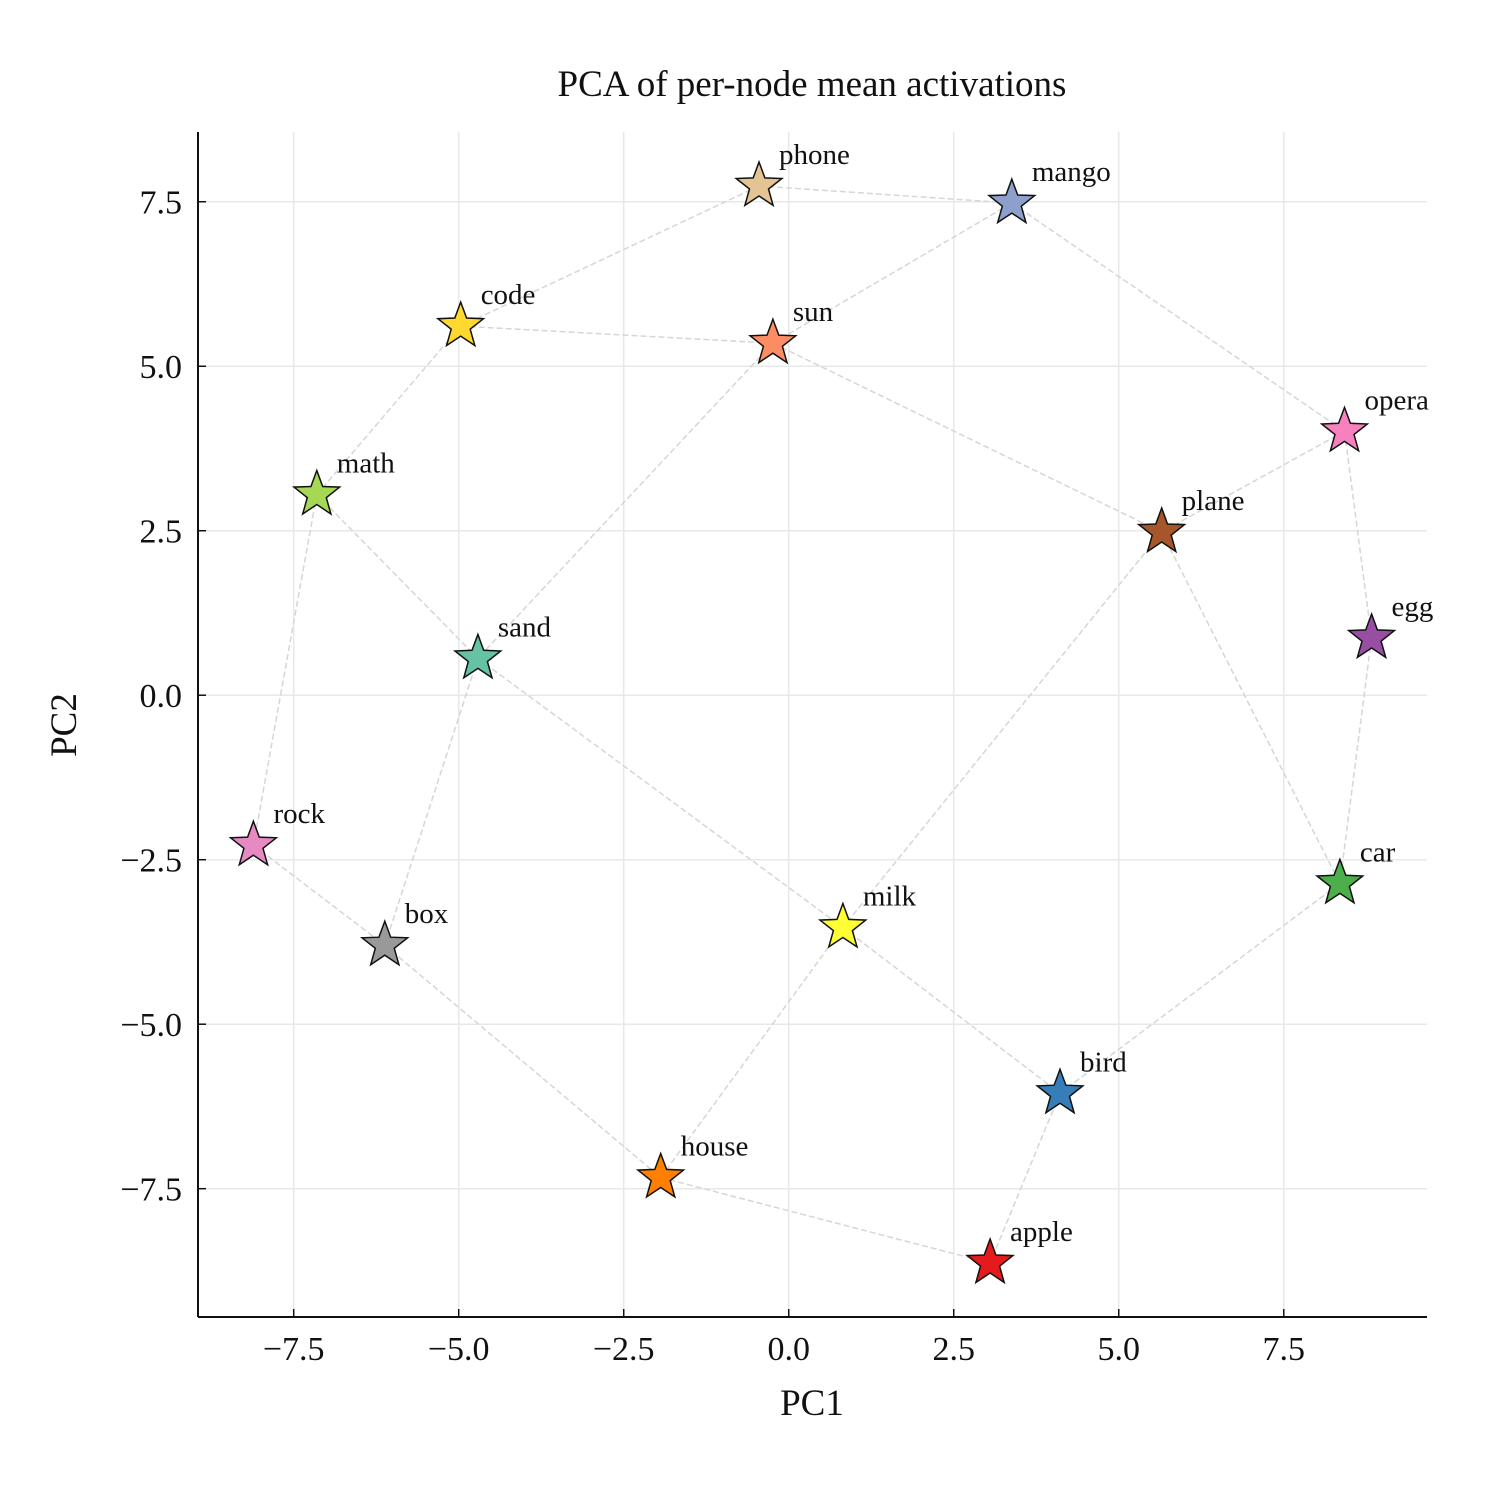  I want to click on x-axis-label: PC1, so click(812, 1403).